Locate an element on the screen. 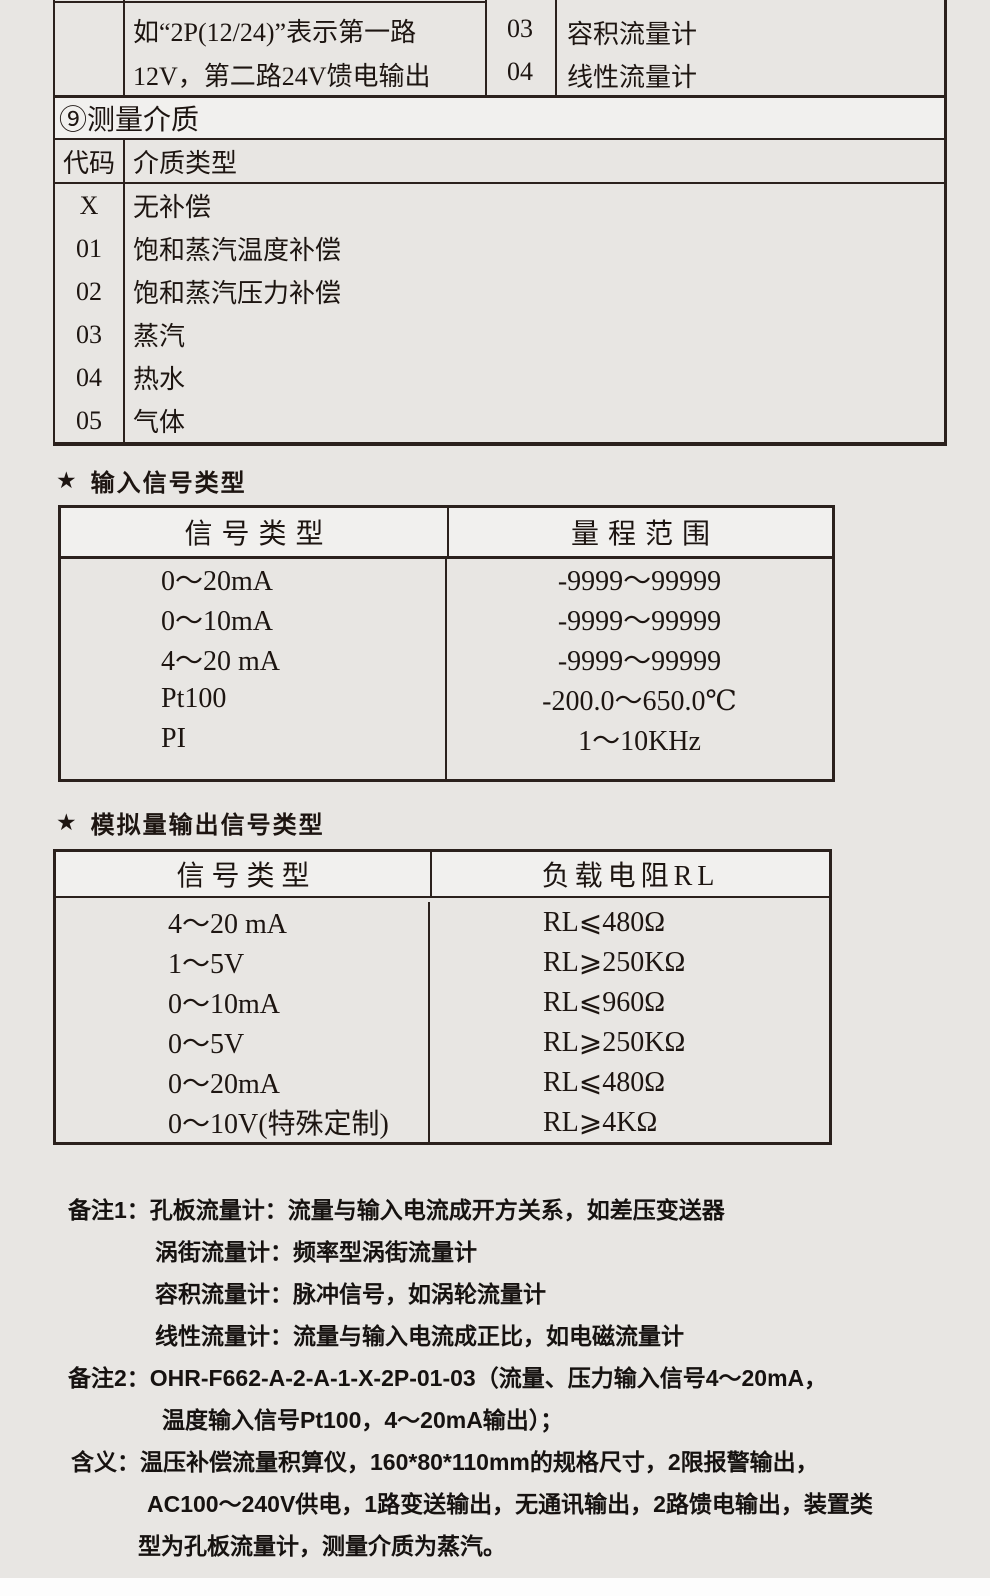 This screenshot has height=1596, width=990. code-cell: 02 is located at coordinates (90, 291).